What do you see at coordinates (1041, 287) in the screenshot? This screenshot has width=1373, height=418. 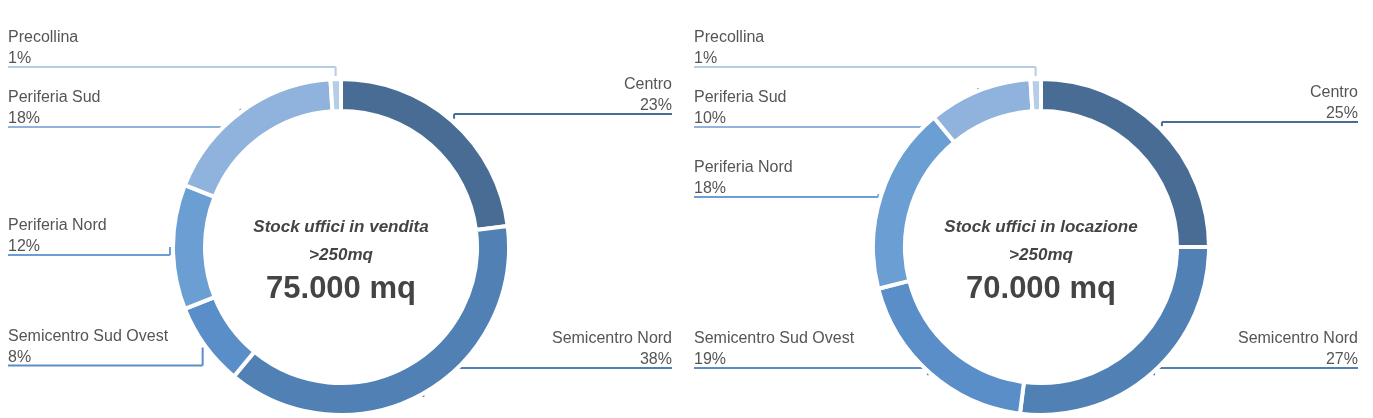 I see `text: 70.000 mq` at bounding box center [1041, 287].